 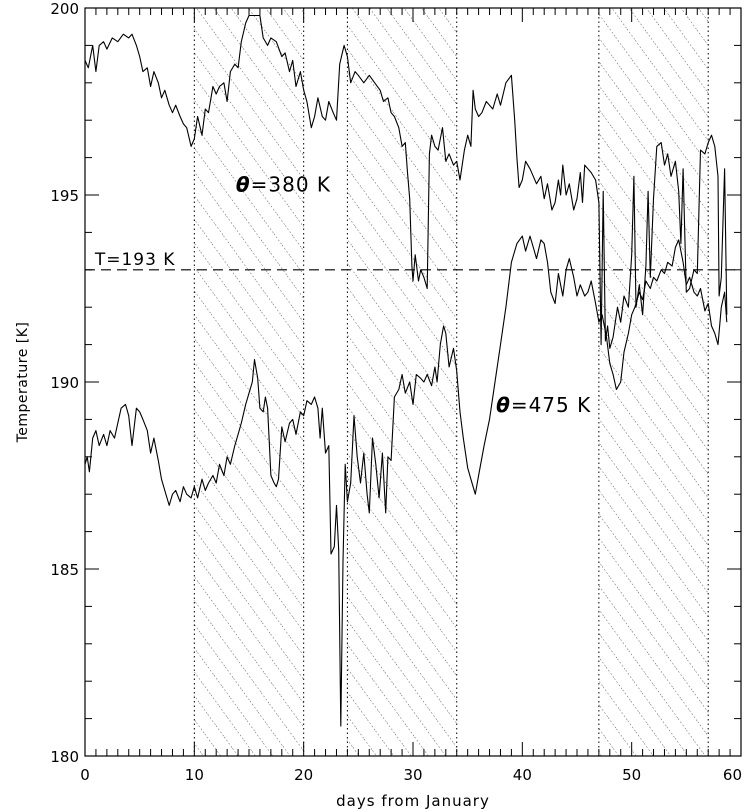 What do you see at coordinates (303, 775) in the screenshot?
I see `x-tick-label: 20` at bounding box center [303, 775].